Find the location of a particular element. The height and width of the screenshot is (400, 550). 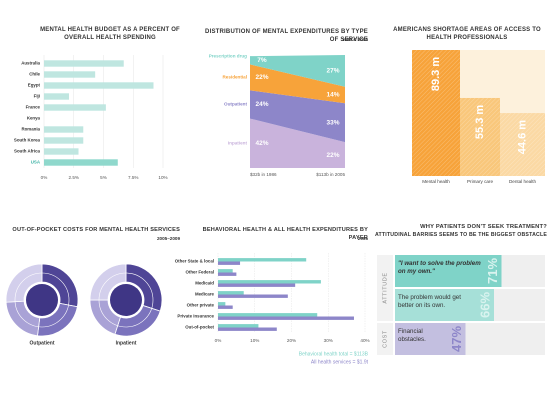

x-tick-label: 7.5% is located at coordinates (133, 177).